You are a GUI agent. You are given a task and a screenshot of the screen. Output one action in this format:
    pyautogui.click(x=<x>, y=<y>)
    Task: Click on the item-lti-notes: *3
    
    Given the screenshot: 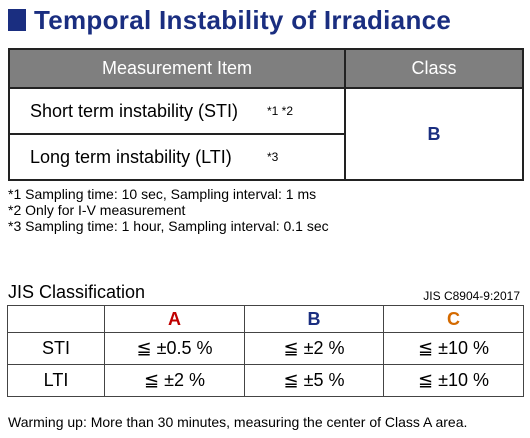 What is the action you would take?
    pyautogui.click(x=273, y=157)
    